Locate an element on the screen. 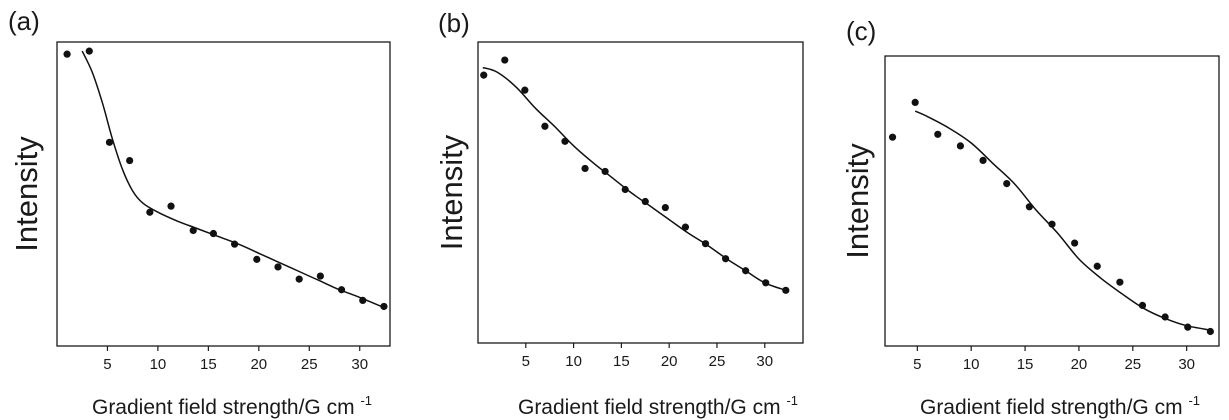 The image size is (1229, 420). panel-label: (b) is located at coordinates (454, 23).